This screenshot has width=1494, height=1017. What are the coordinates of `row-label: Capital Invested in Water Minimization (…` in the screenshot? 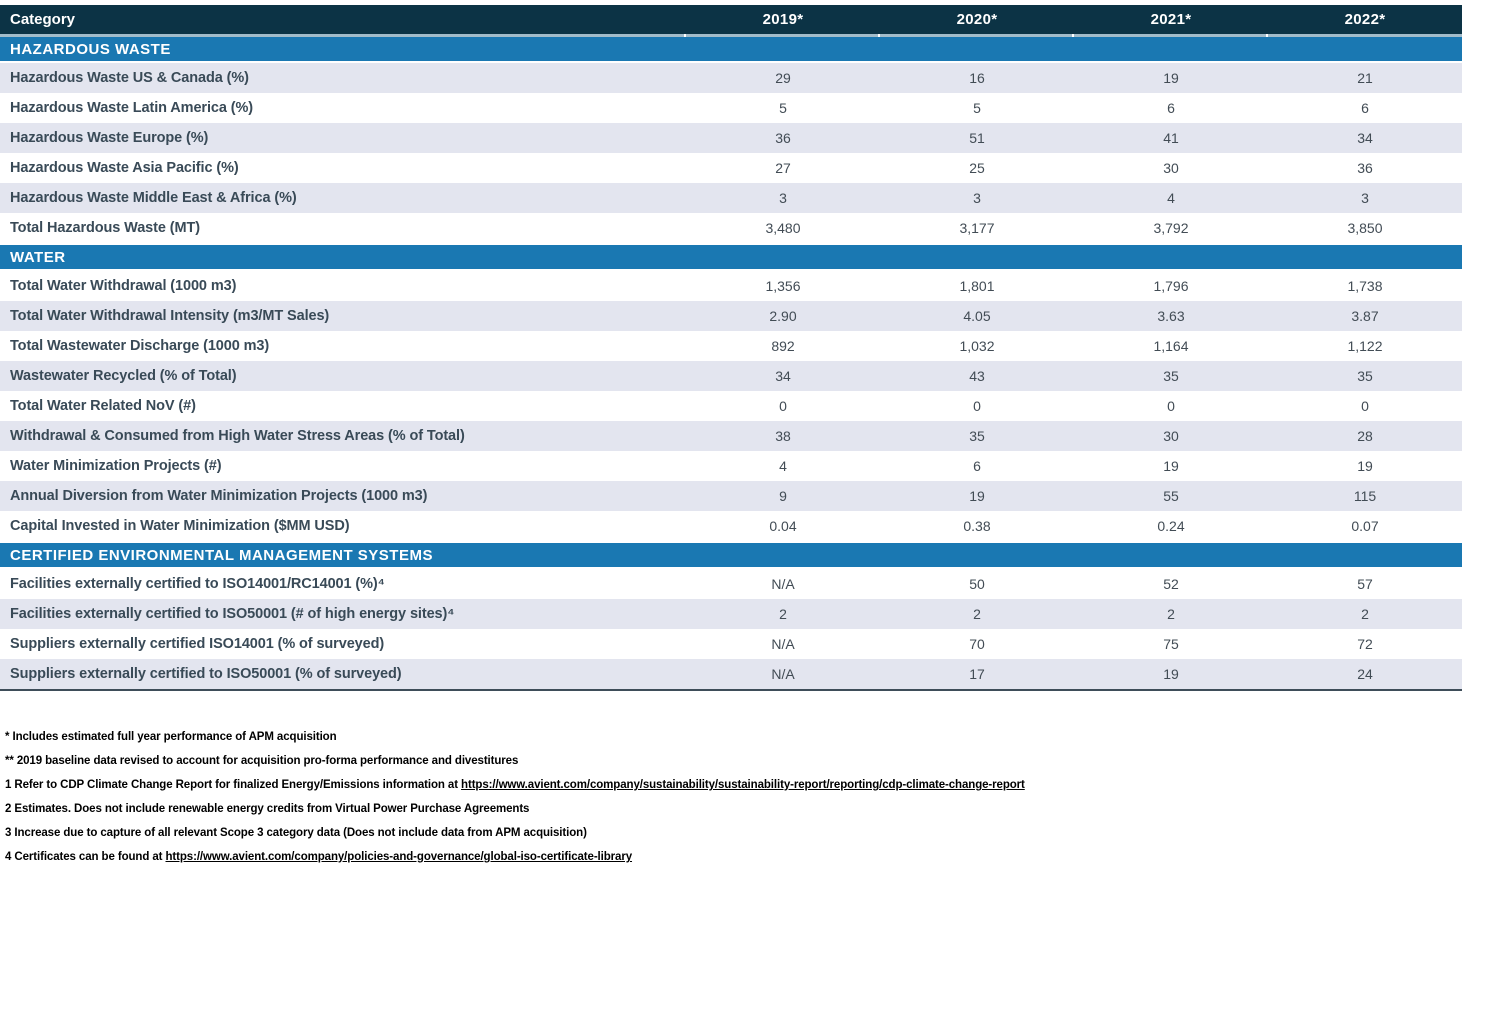 It's located at (180, 526).